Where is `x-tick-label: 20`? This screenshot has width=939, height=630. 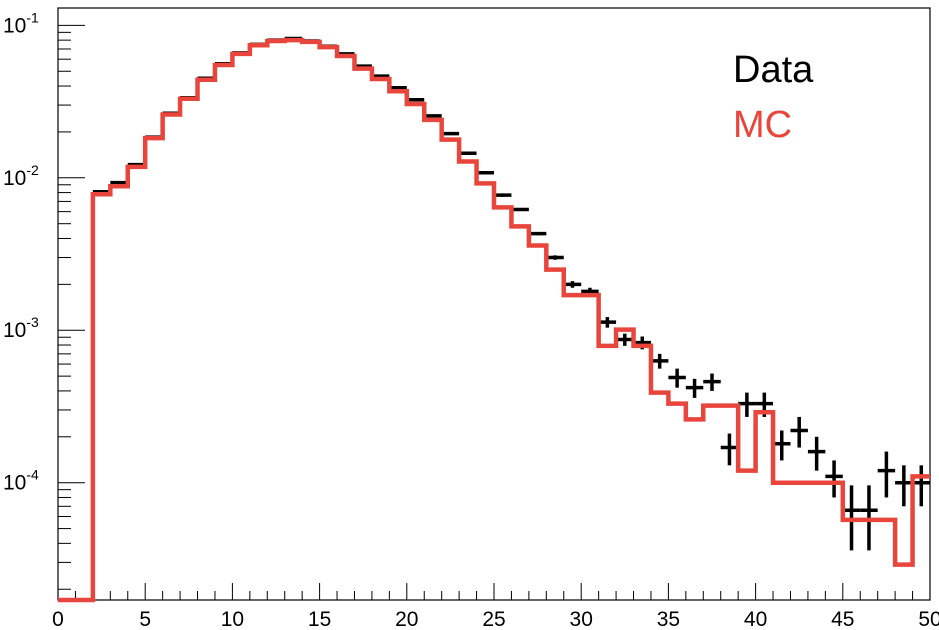
x-tick-label: 20 is located at coordinates (406, 619).